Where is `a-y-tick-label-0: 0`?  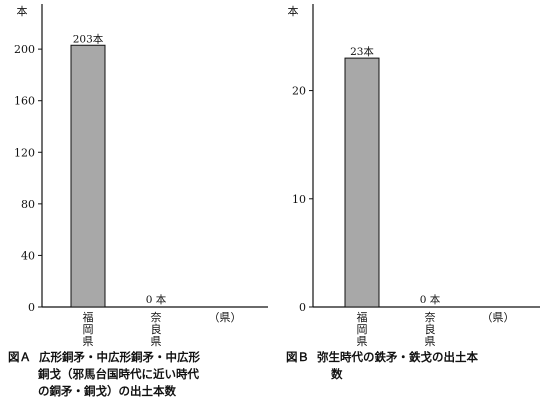 a-y-tick-label-0: 0 is located at coordinates (31, 307).